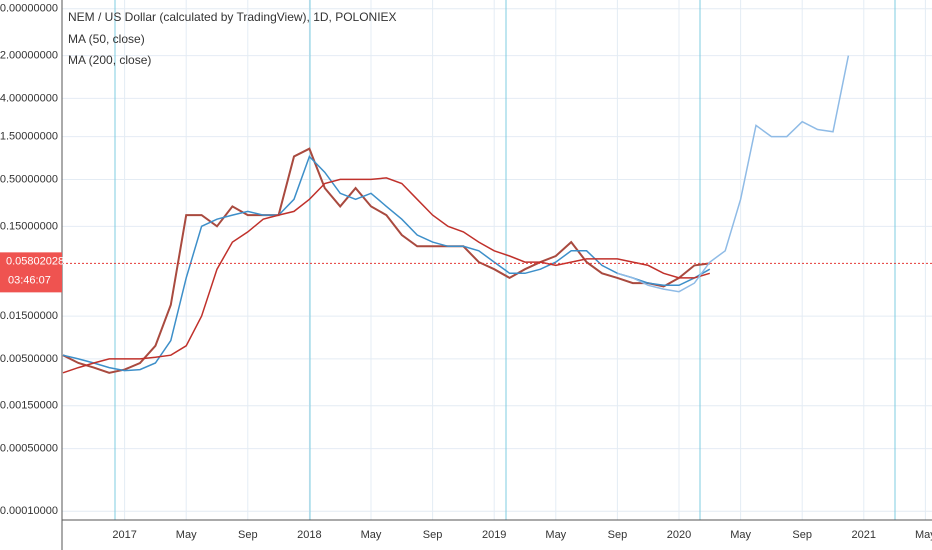 The image size is (932, 550). Describe the element at coordinates (29, 316) in the screenshot. I see `y-tick-label: 0.01500000` at that location.